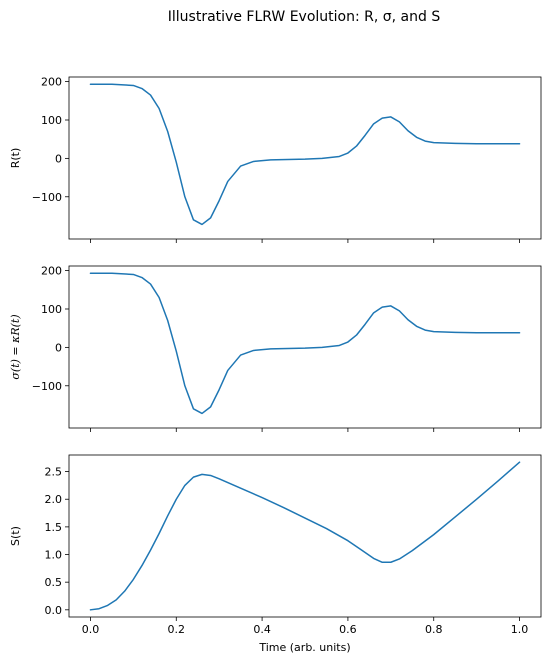 This screenshot has width=550, height=659. What do you see at coordinates (262, 629) in the screenshot?
I see `x-tick-label-3-2: 0.4` at bounding box center [262, 629].